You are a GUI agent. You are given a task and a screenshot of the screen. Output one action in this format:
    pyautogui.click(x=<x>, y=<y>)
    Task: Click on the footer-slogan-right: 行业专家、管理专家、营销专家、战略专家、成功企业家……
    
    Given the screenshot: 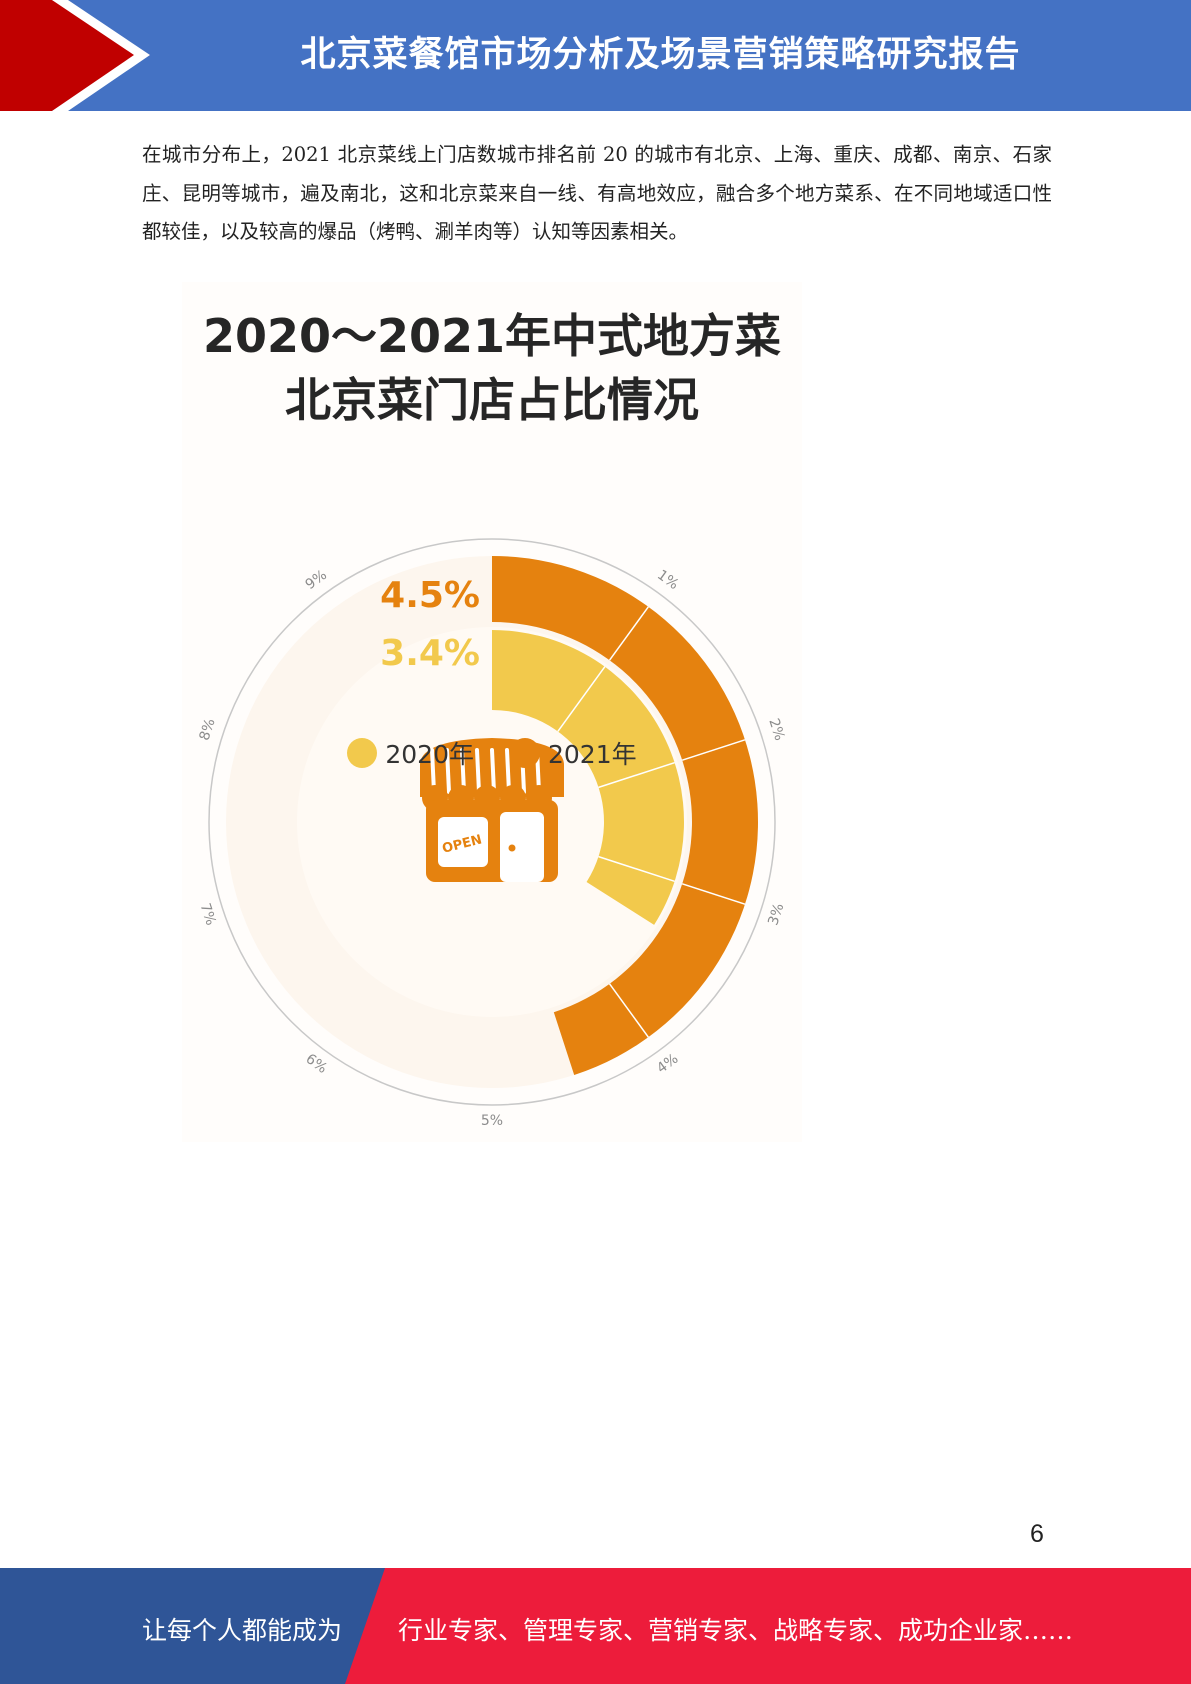 What is the action you would take?
    pyautogui.click(x=736, y=1630)
    